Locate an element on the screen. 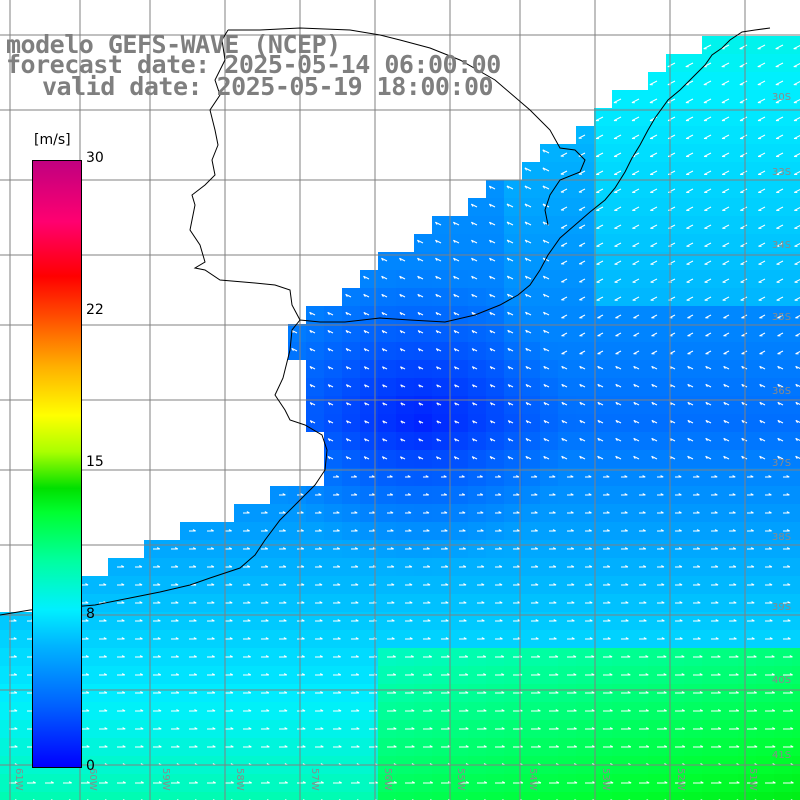 The height and width of the screenshot is (800, 800). latitude-label: 40S is located at coordinates (781, 680).